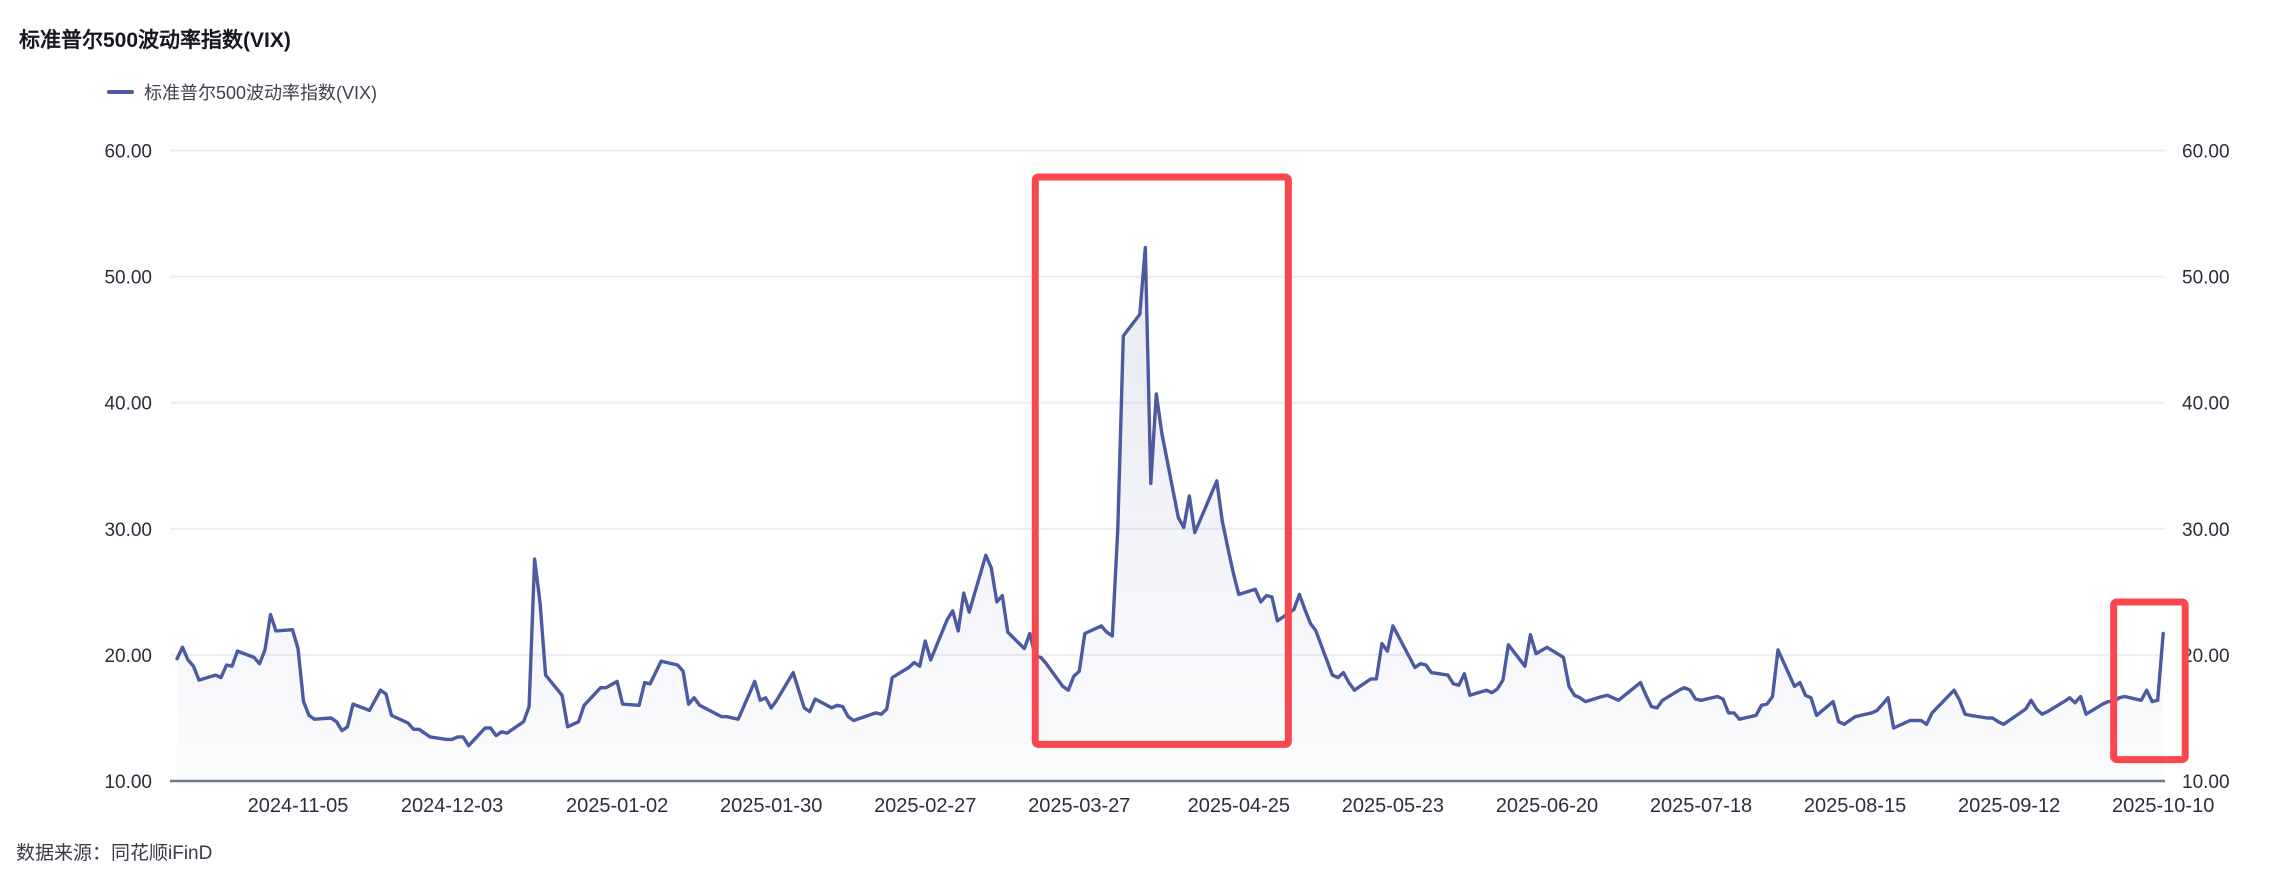 Image resolution: width=2295 pixels, height=879 pixels. What do you see at coordinates (1393, 806) in the screenshot?
I see `x-tick-label: 2025-05-23` at bounding box center [1393, 806].